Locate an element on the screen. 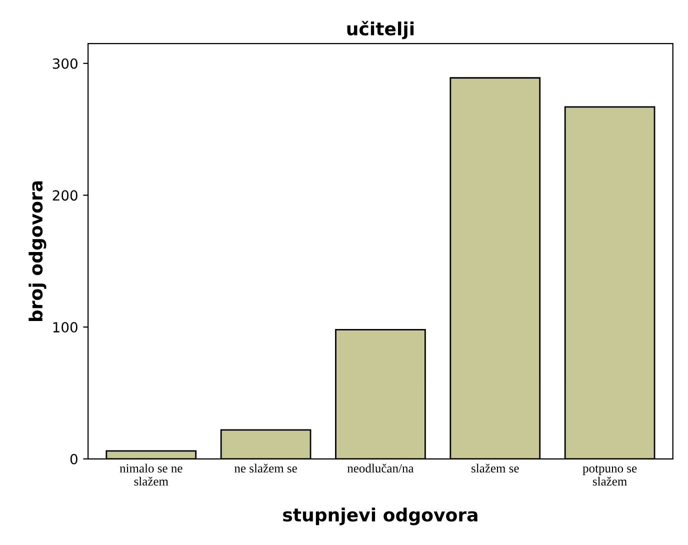 The image size is (688, 545). x-tick-label: potpuno se slažem is located at coordinates (609, 475).